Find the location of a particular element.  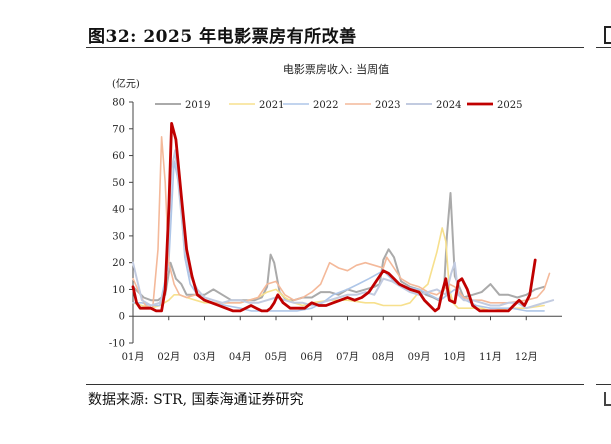

y-tick-label: 70 is located at coordinates (118, 129).